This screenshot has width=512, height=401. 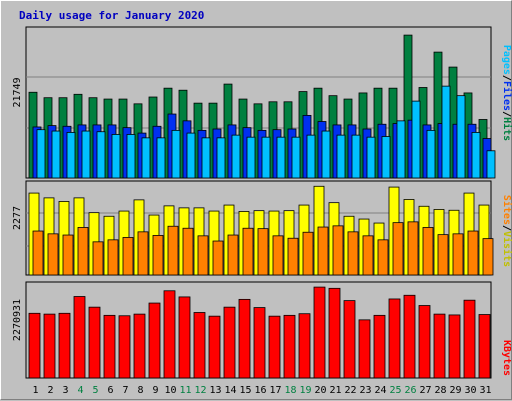 What do you see at coordinates (506, 93) in the screenshot?
I see `series-label-hits-files-pages: Pages/Files/Hits` at bounding box center [506, 93].